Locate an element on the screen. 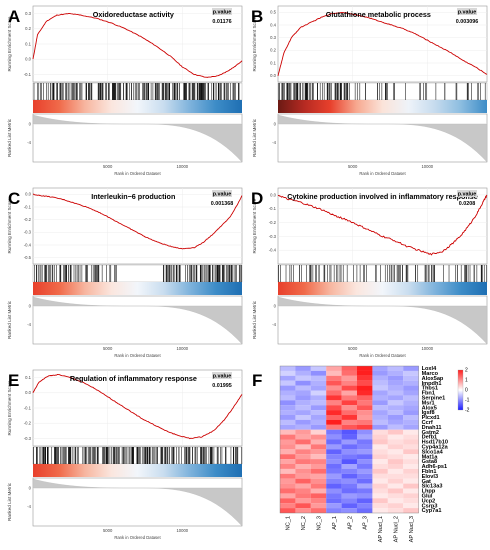  heatmap-row-label: Glul is located at coordinates (427, 497).